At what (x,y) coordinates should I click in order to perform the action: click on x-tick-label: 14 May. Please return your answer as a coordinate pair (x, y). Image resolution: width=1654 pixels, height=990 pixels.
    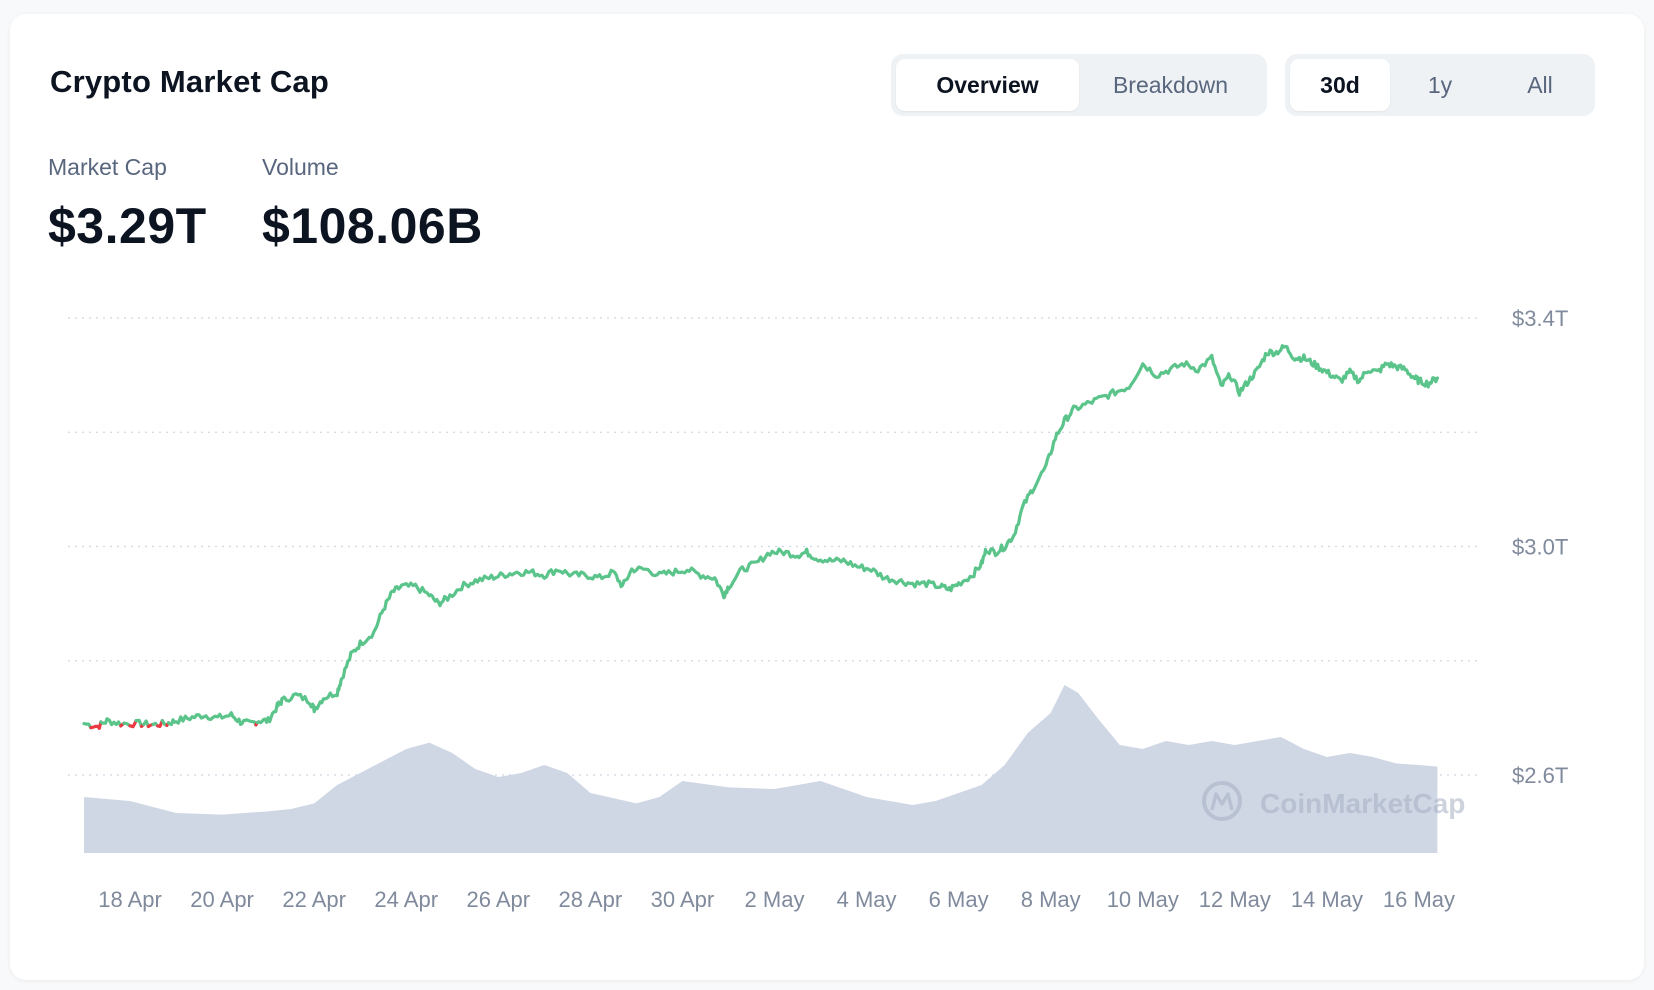
    Looking at the image, I should click on (1327, 899).